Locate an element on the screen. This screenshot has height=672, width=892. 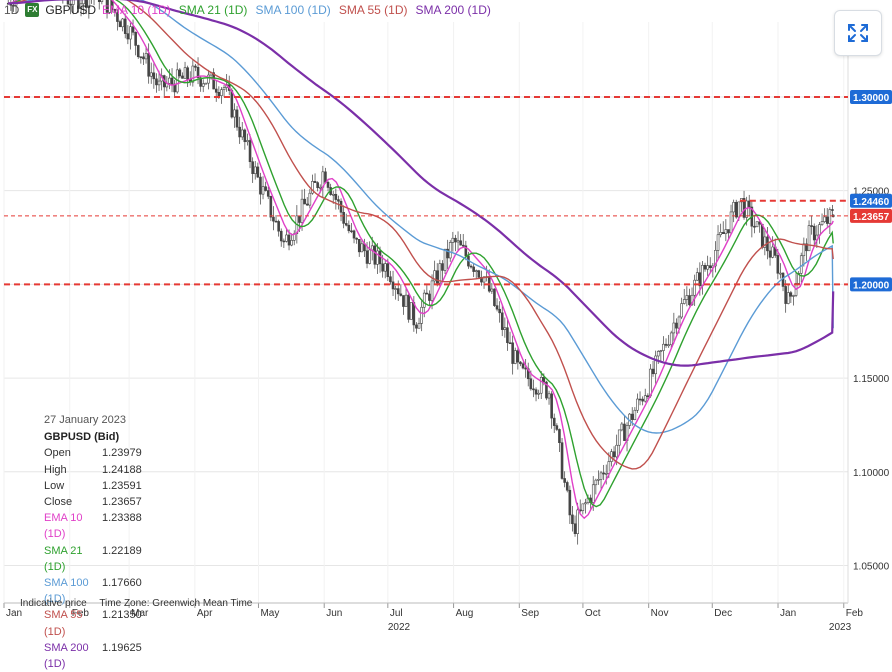
year-label: 2022 is located at coordinates (399, 627).